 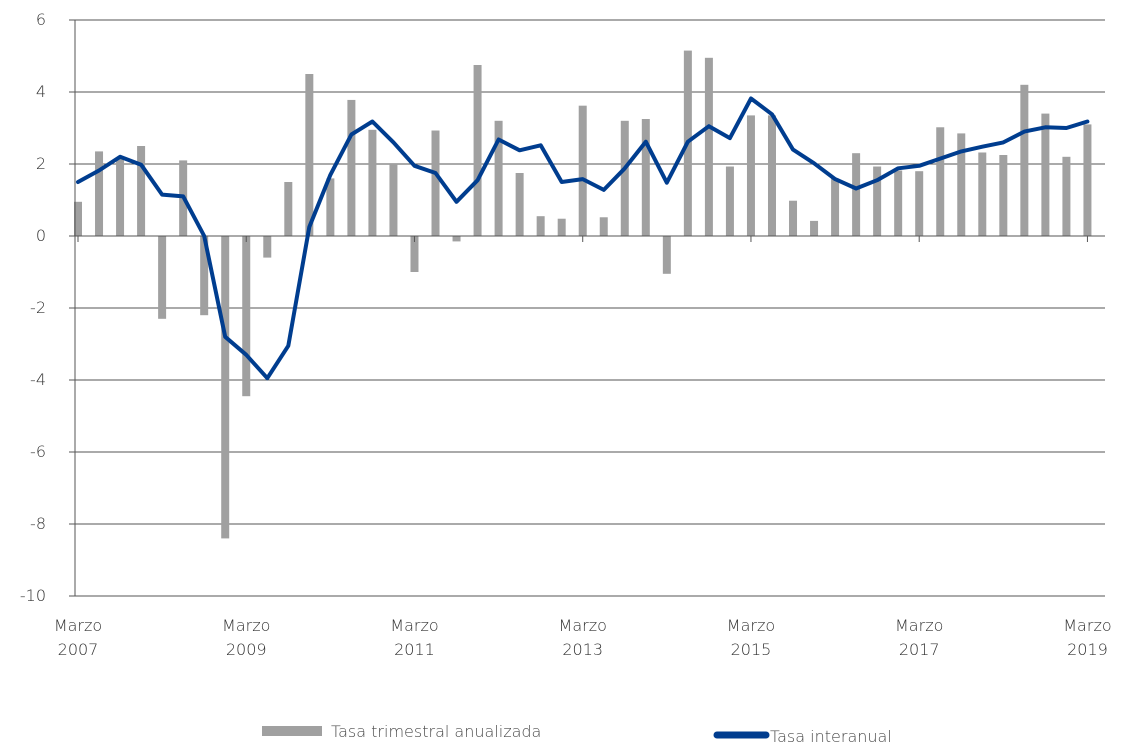 What do you see at coordinates (33, 595) in the screenshot?
I see `y-tick-label-8: -10` at bounding box center [33, 595].